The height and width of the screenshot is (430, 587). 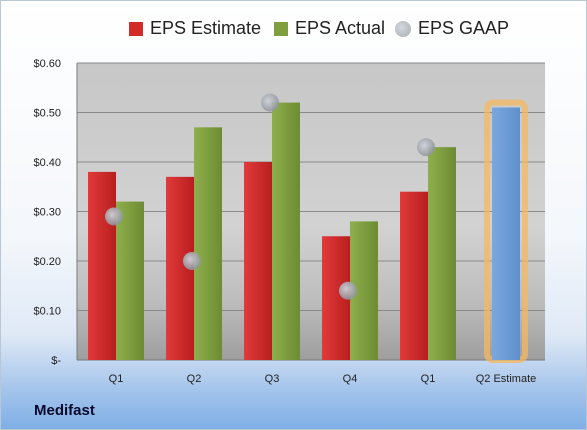 I want to click on x-tick-label: Q4, so click(x=350, y=379).